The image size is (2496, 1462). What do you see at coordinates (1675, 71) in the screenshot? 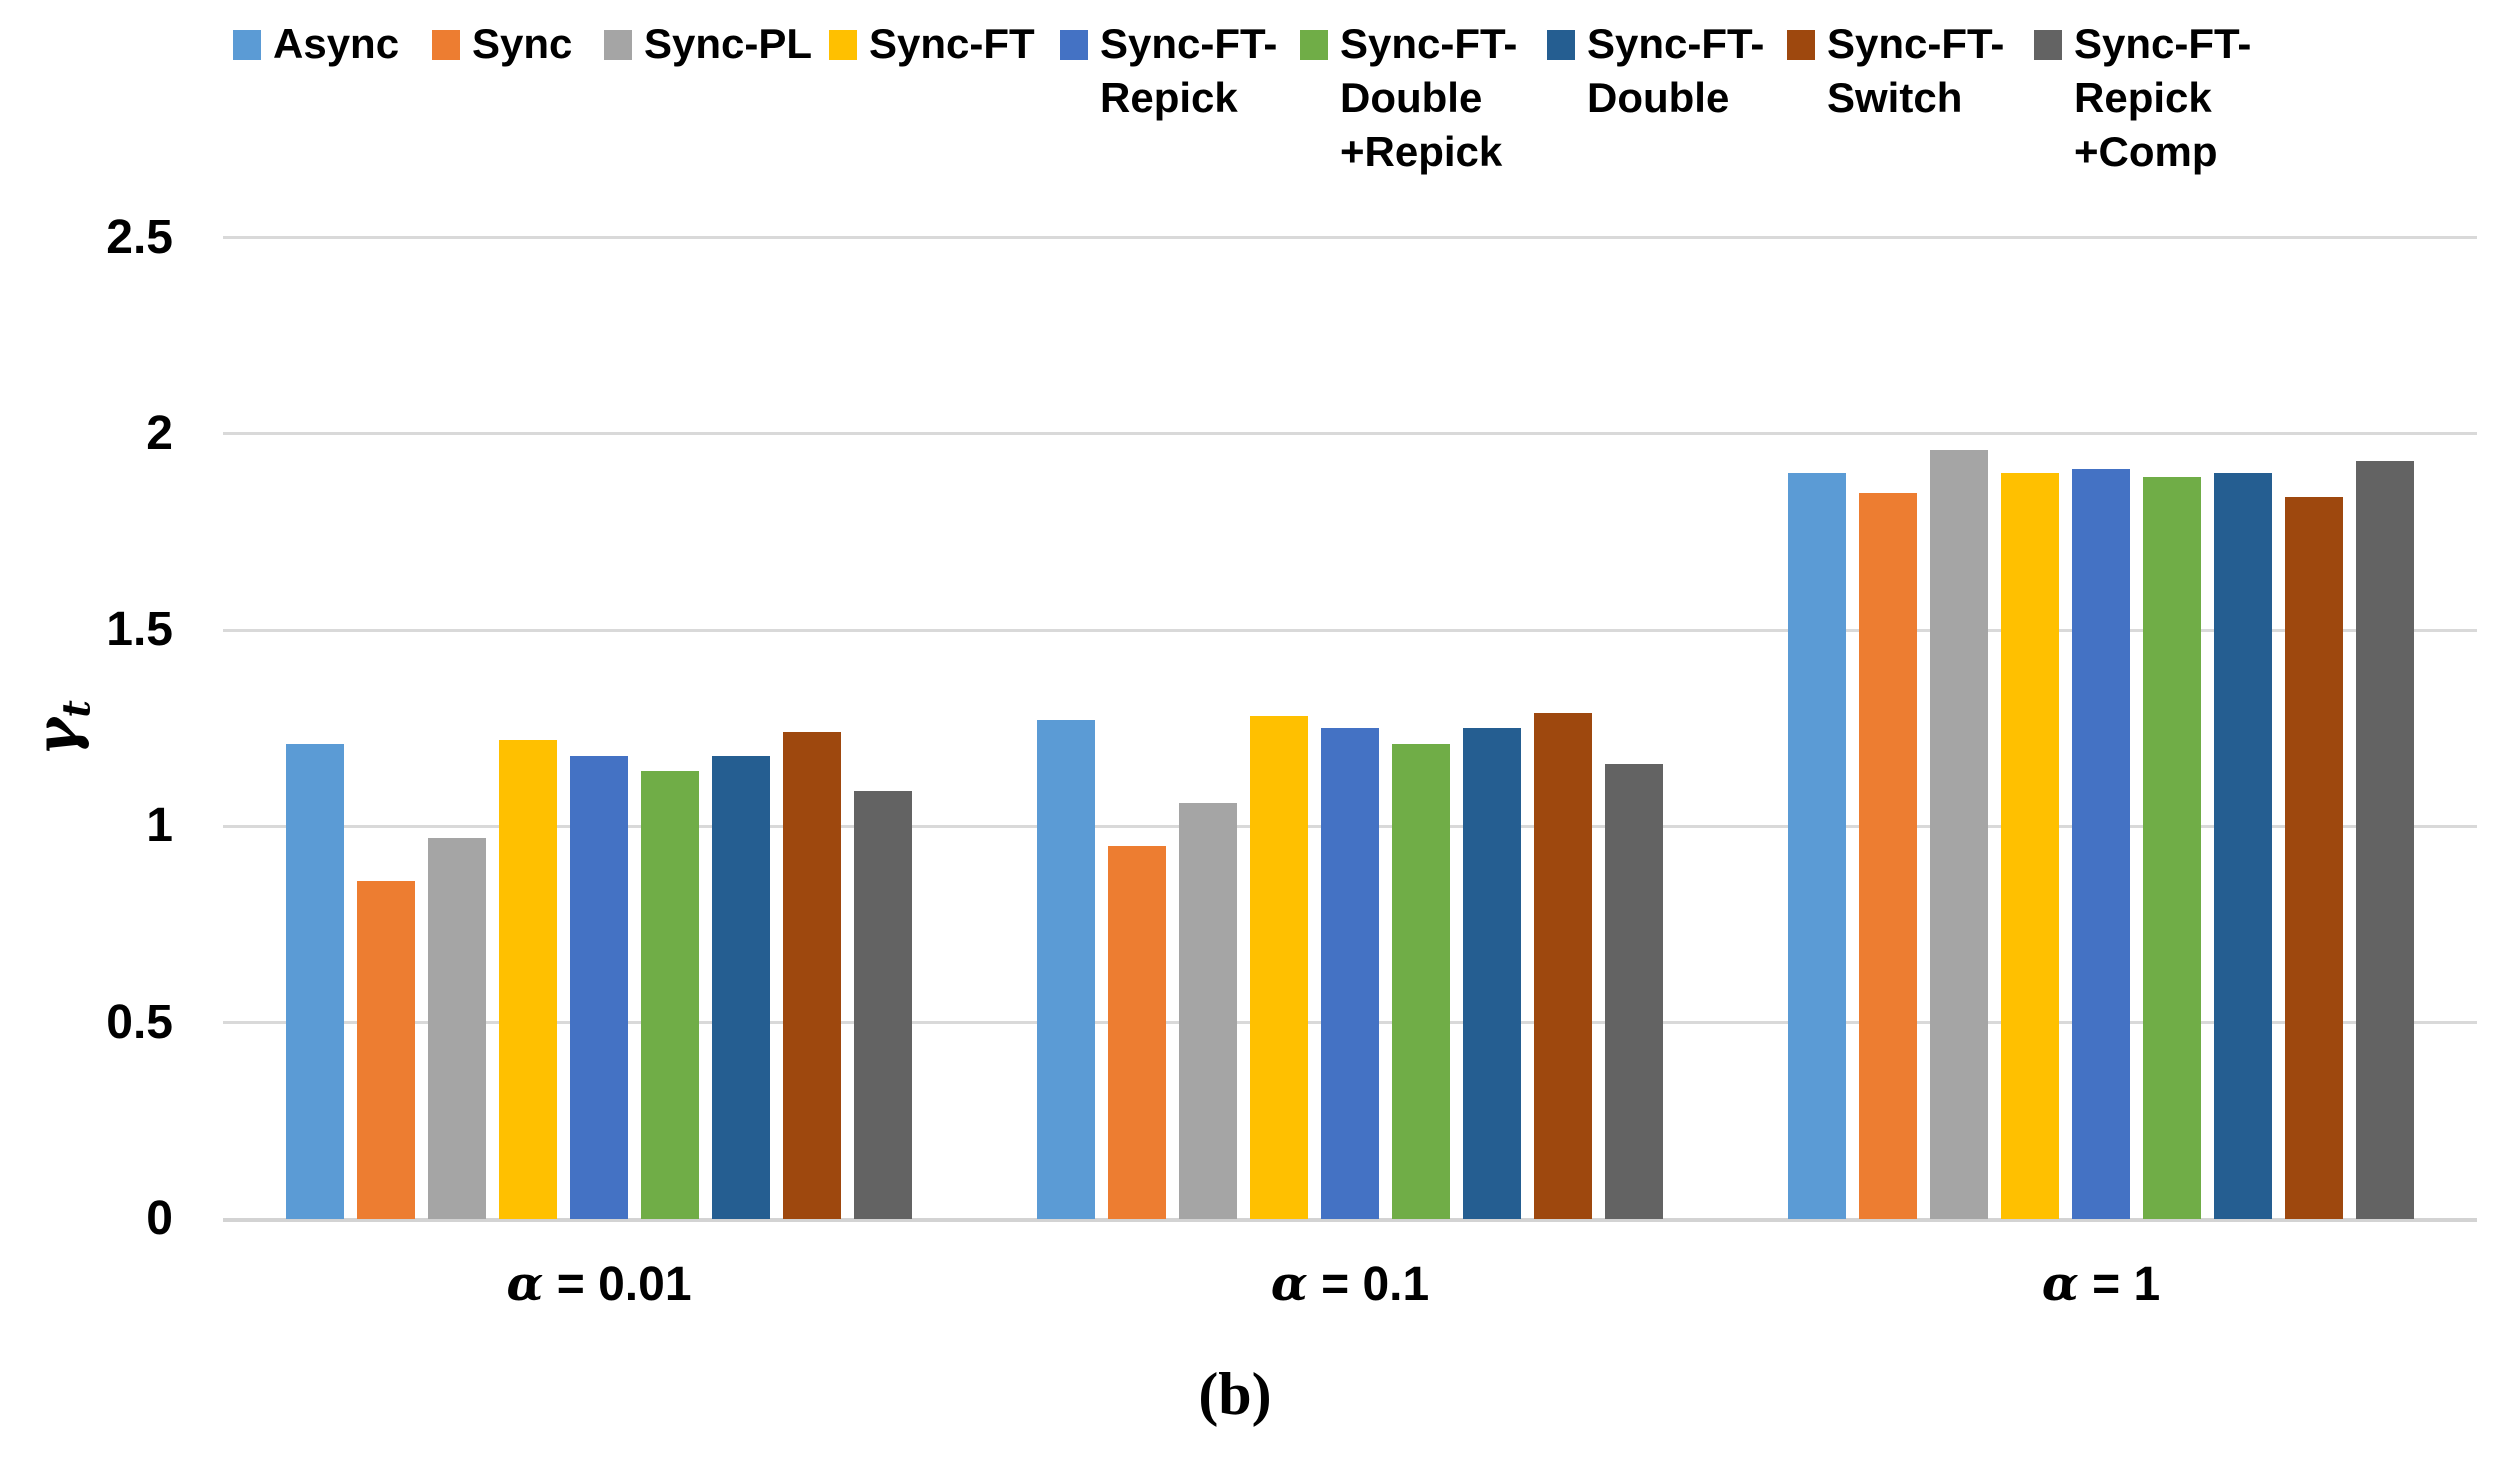
I see `legend-label-sync-ft-double: Sync-FT- Double` at bounding box center [1675, 71].